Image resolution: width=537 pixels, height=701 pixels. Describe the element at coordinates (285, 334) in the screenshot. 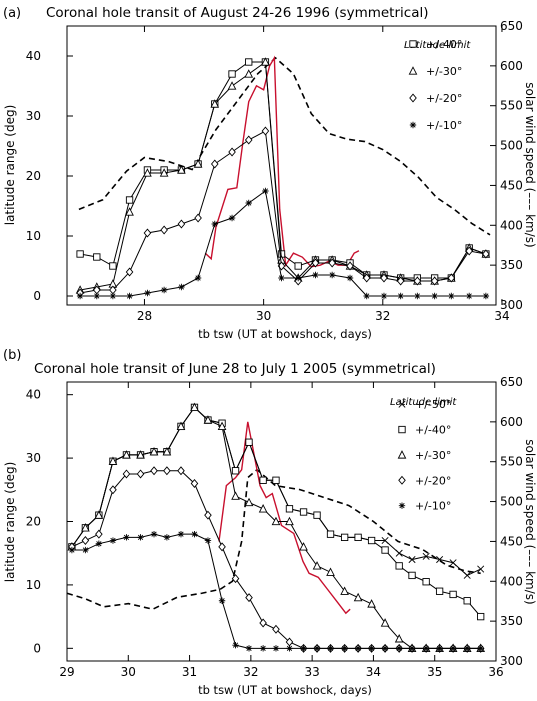

I see `panel-a-xlabel: tb tsw (UT at bowshock, days)` at that location.